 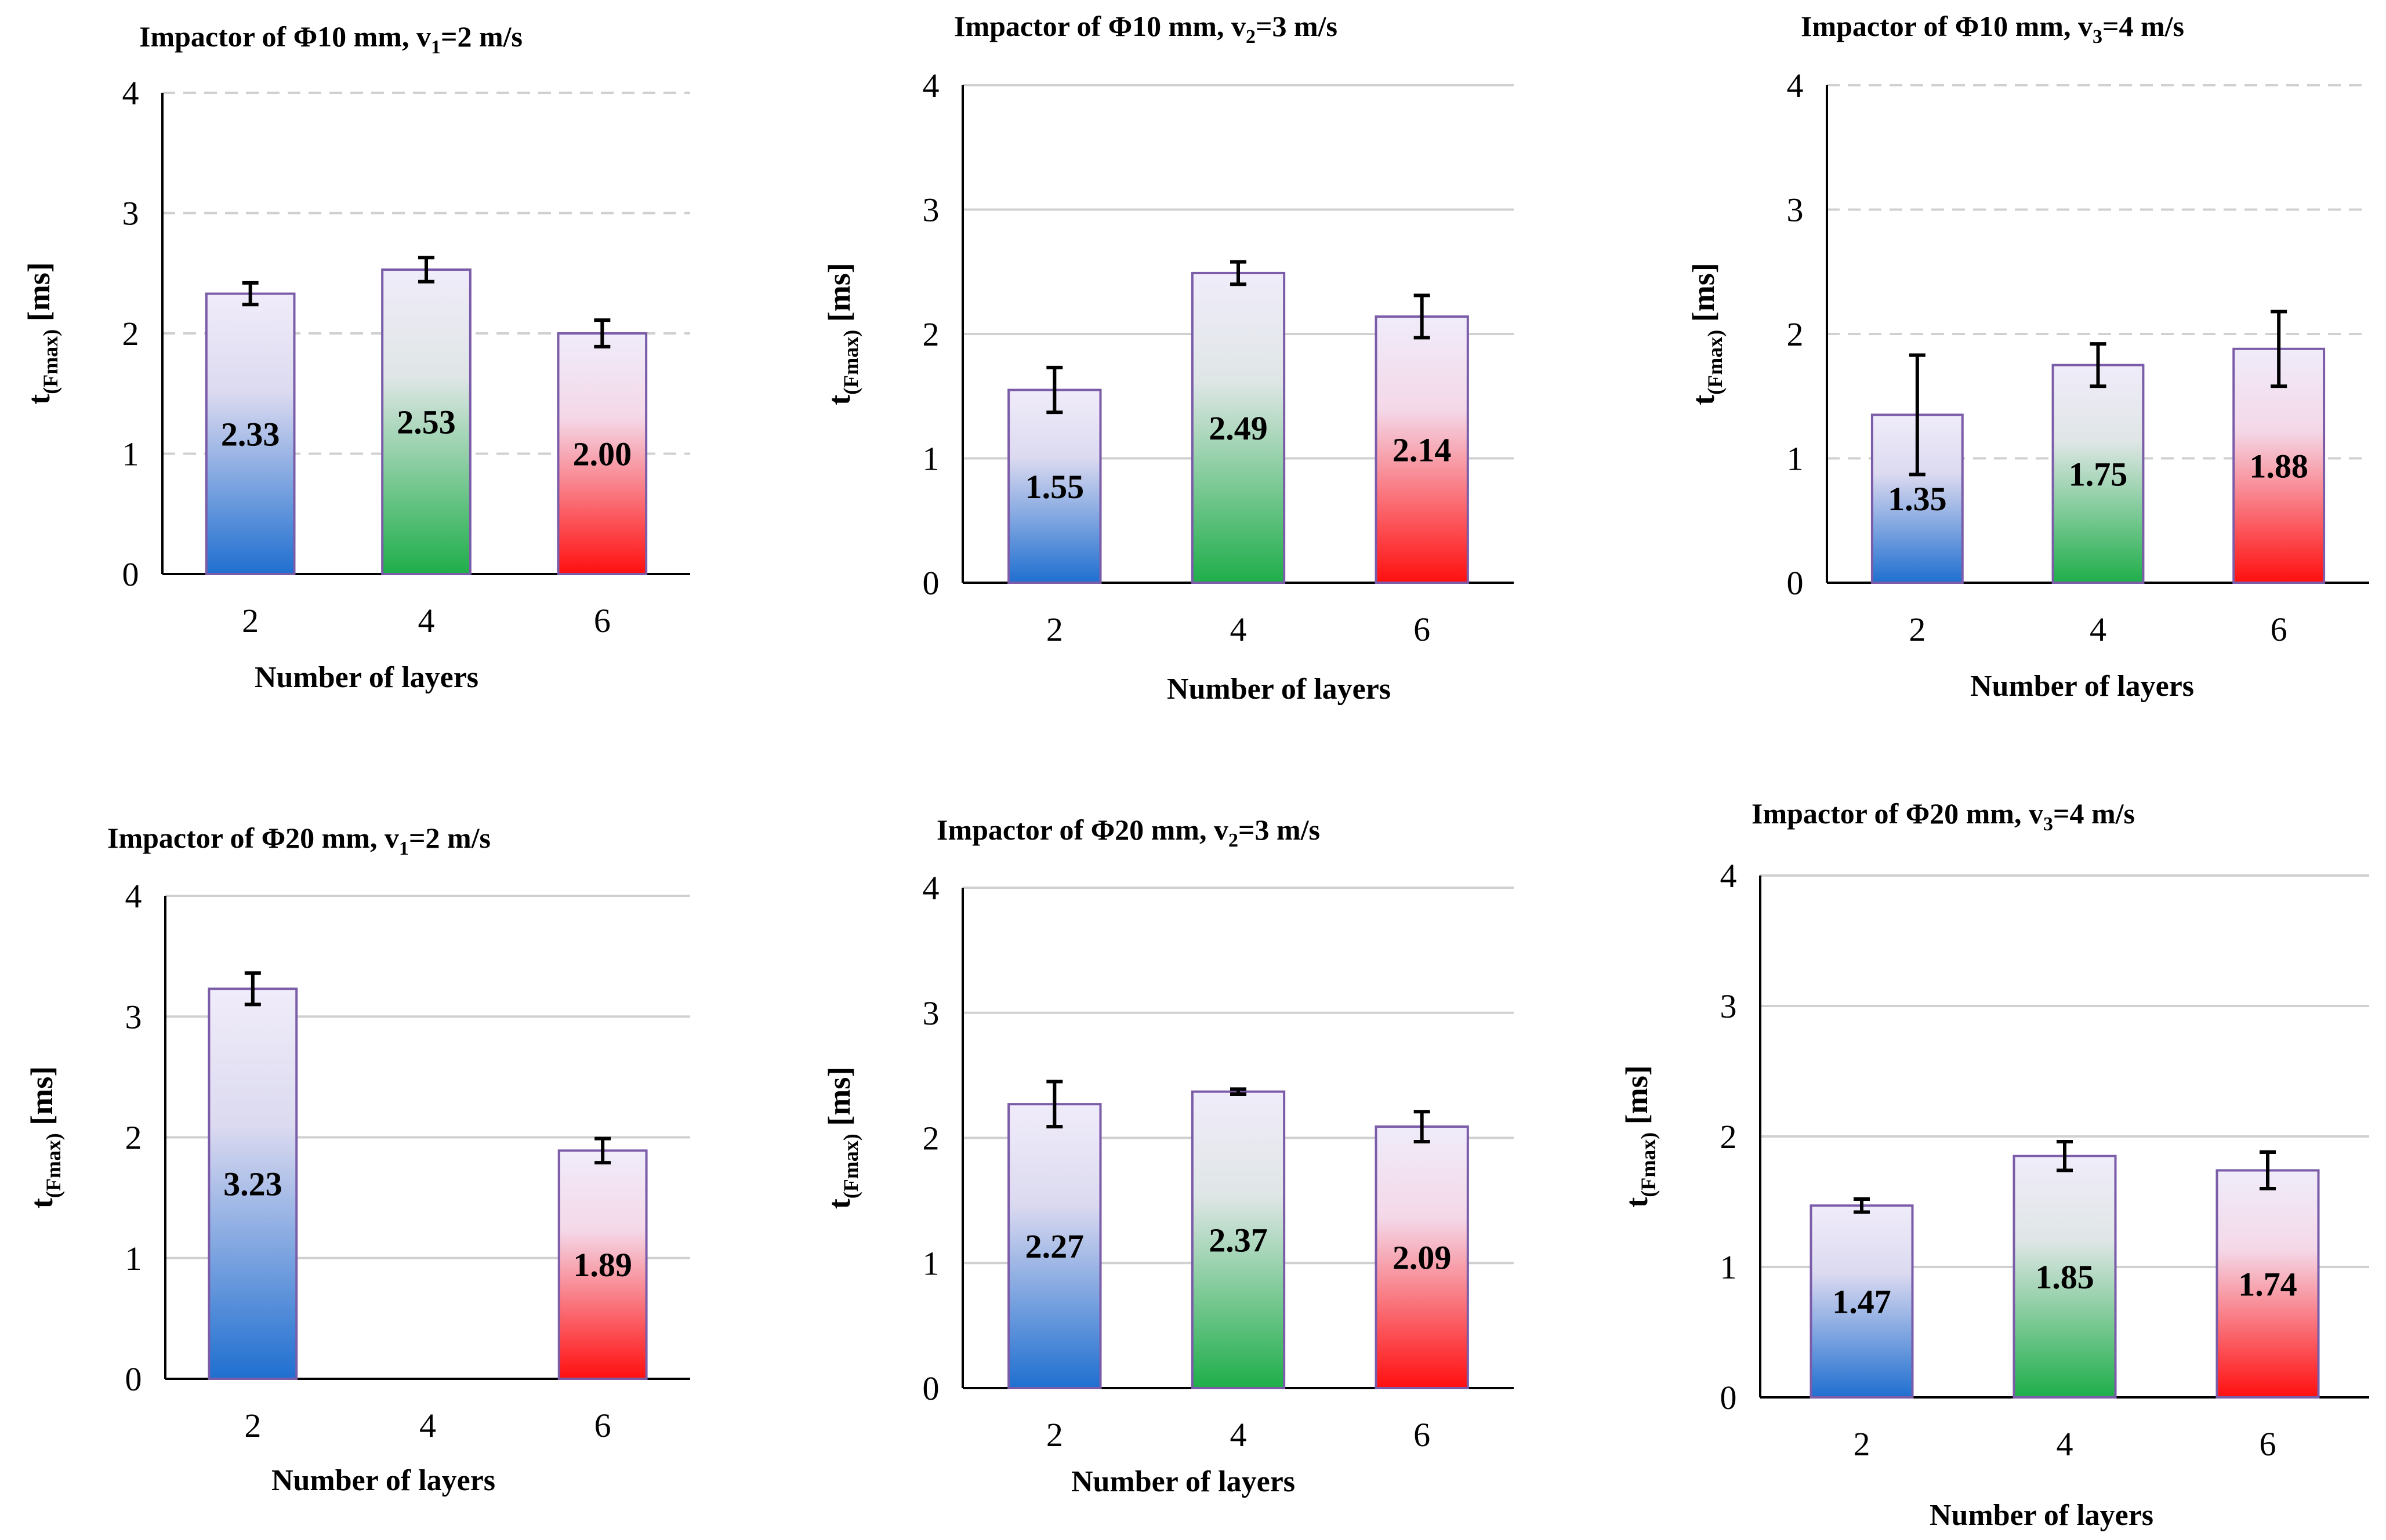 I want to click on chart-title: Impactor of Φ20 mm, v3=4 m/s, so click(x=1943, y=816).